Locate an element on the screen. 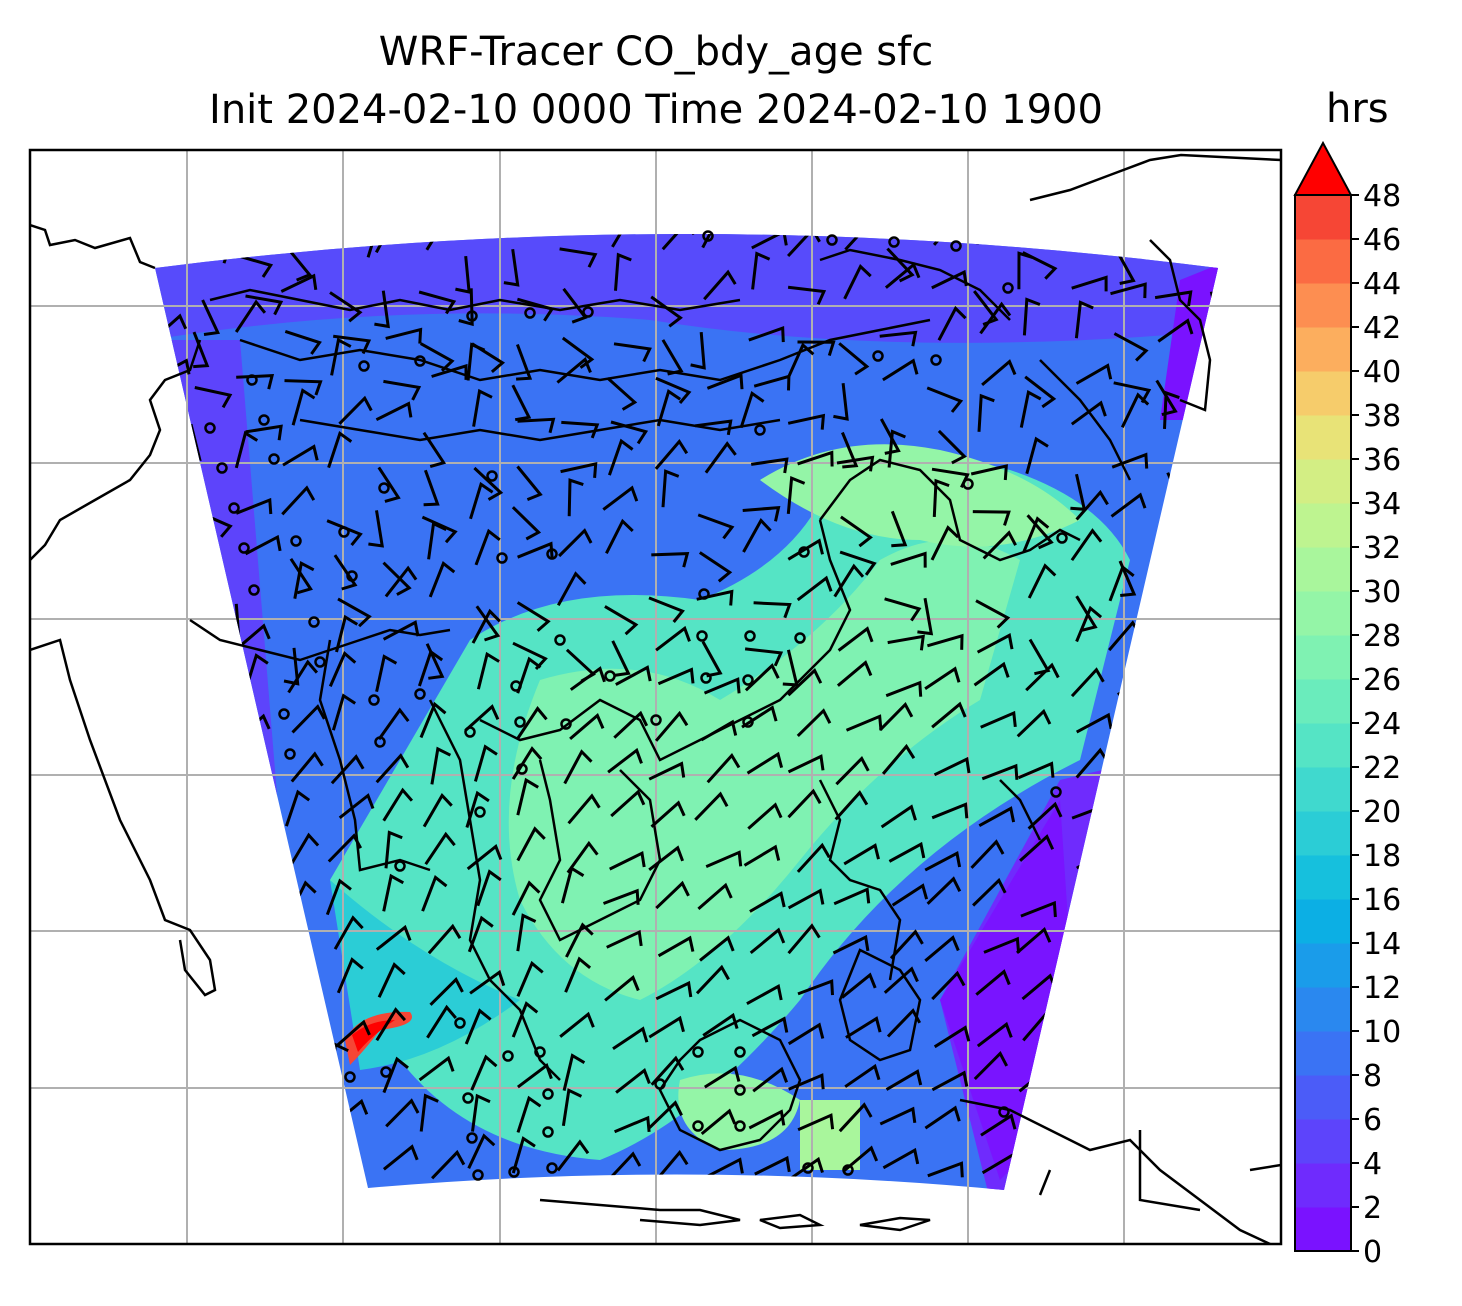 The width and height of the screenshot is (1462, 1306). colorbar-tick-label: 48 is located at coordinates (1382, 196).